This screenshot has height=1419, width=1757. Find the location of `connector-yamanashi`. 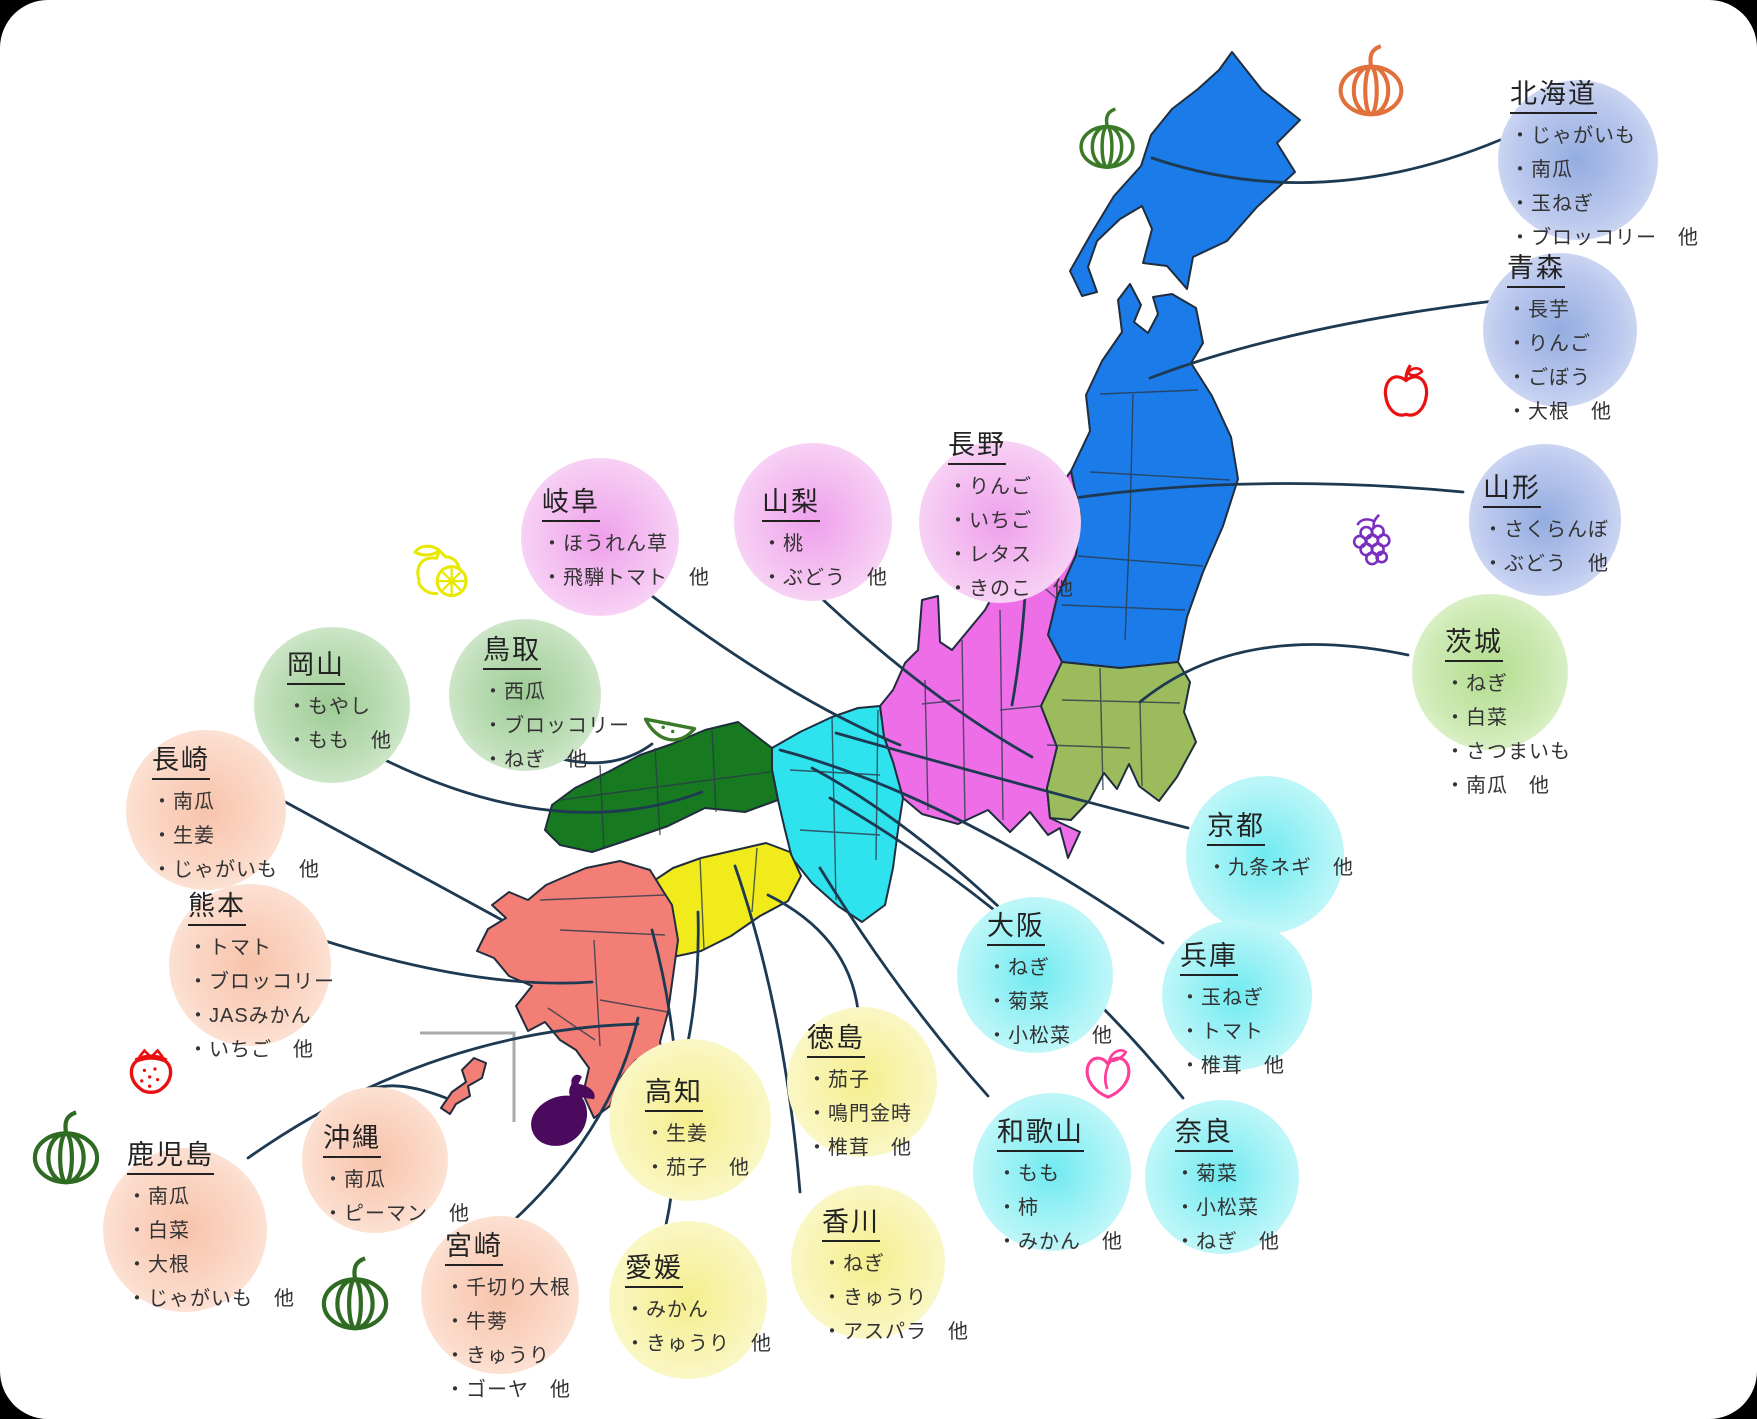

connector-yamanashi is located at coordinates (925, 676).